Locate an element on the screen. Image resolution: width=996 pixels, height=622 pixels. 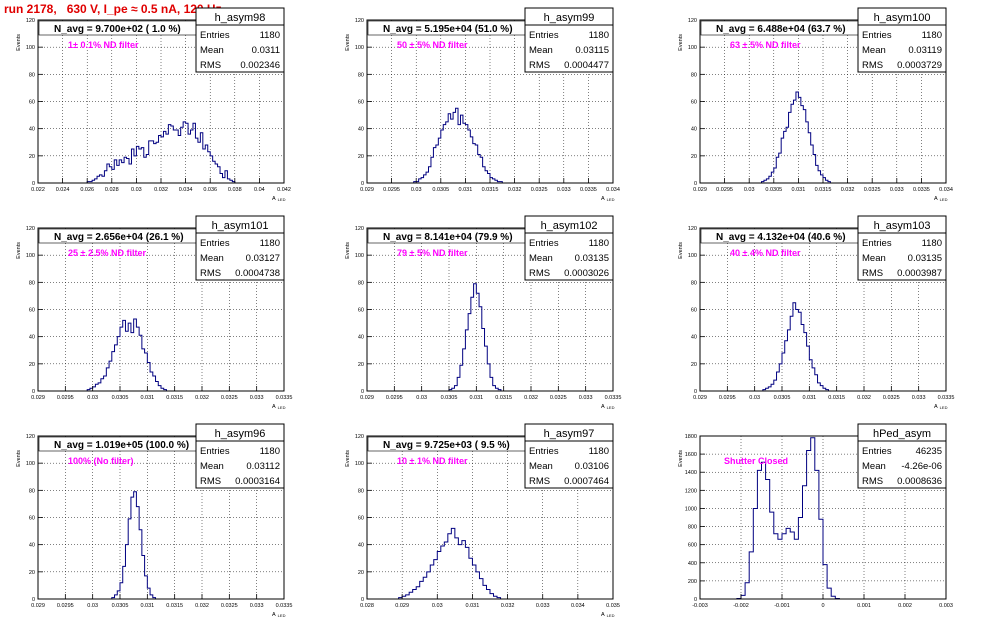
stats-name: h_asym98 is located at coordinates (240, 18).